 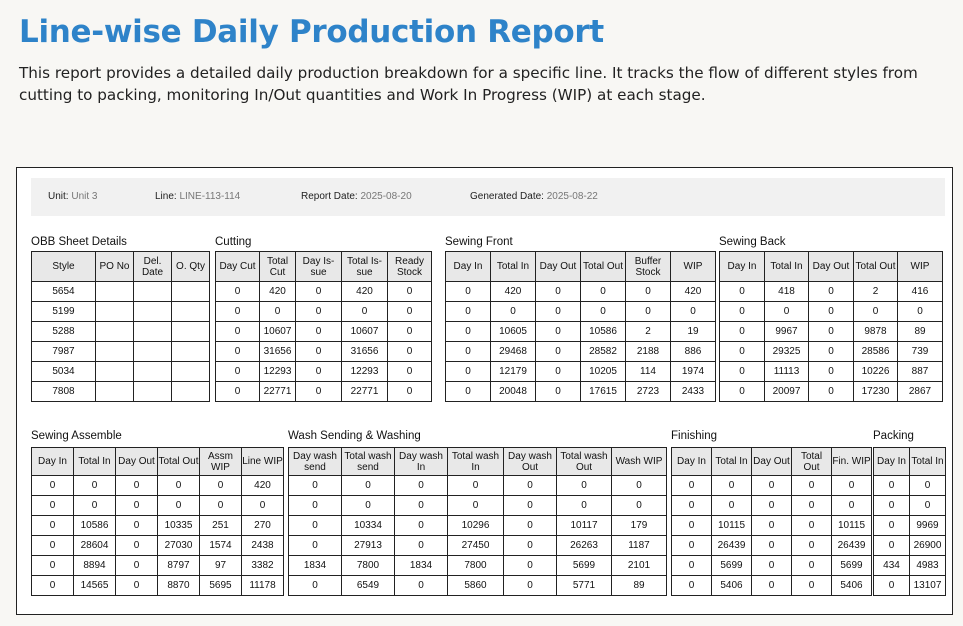 What do you see at coordinates (197, 196) in the screenshot?
I see `meta-line: Line: LINE-113-114` at bounding box center [197, 196].